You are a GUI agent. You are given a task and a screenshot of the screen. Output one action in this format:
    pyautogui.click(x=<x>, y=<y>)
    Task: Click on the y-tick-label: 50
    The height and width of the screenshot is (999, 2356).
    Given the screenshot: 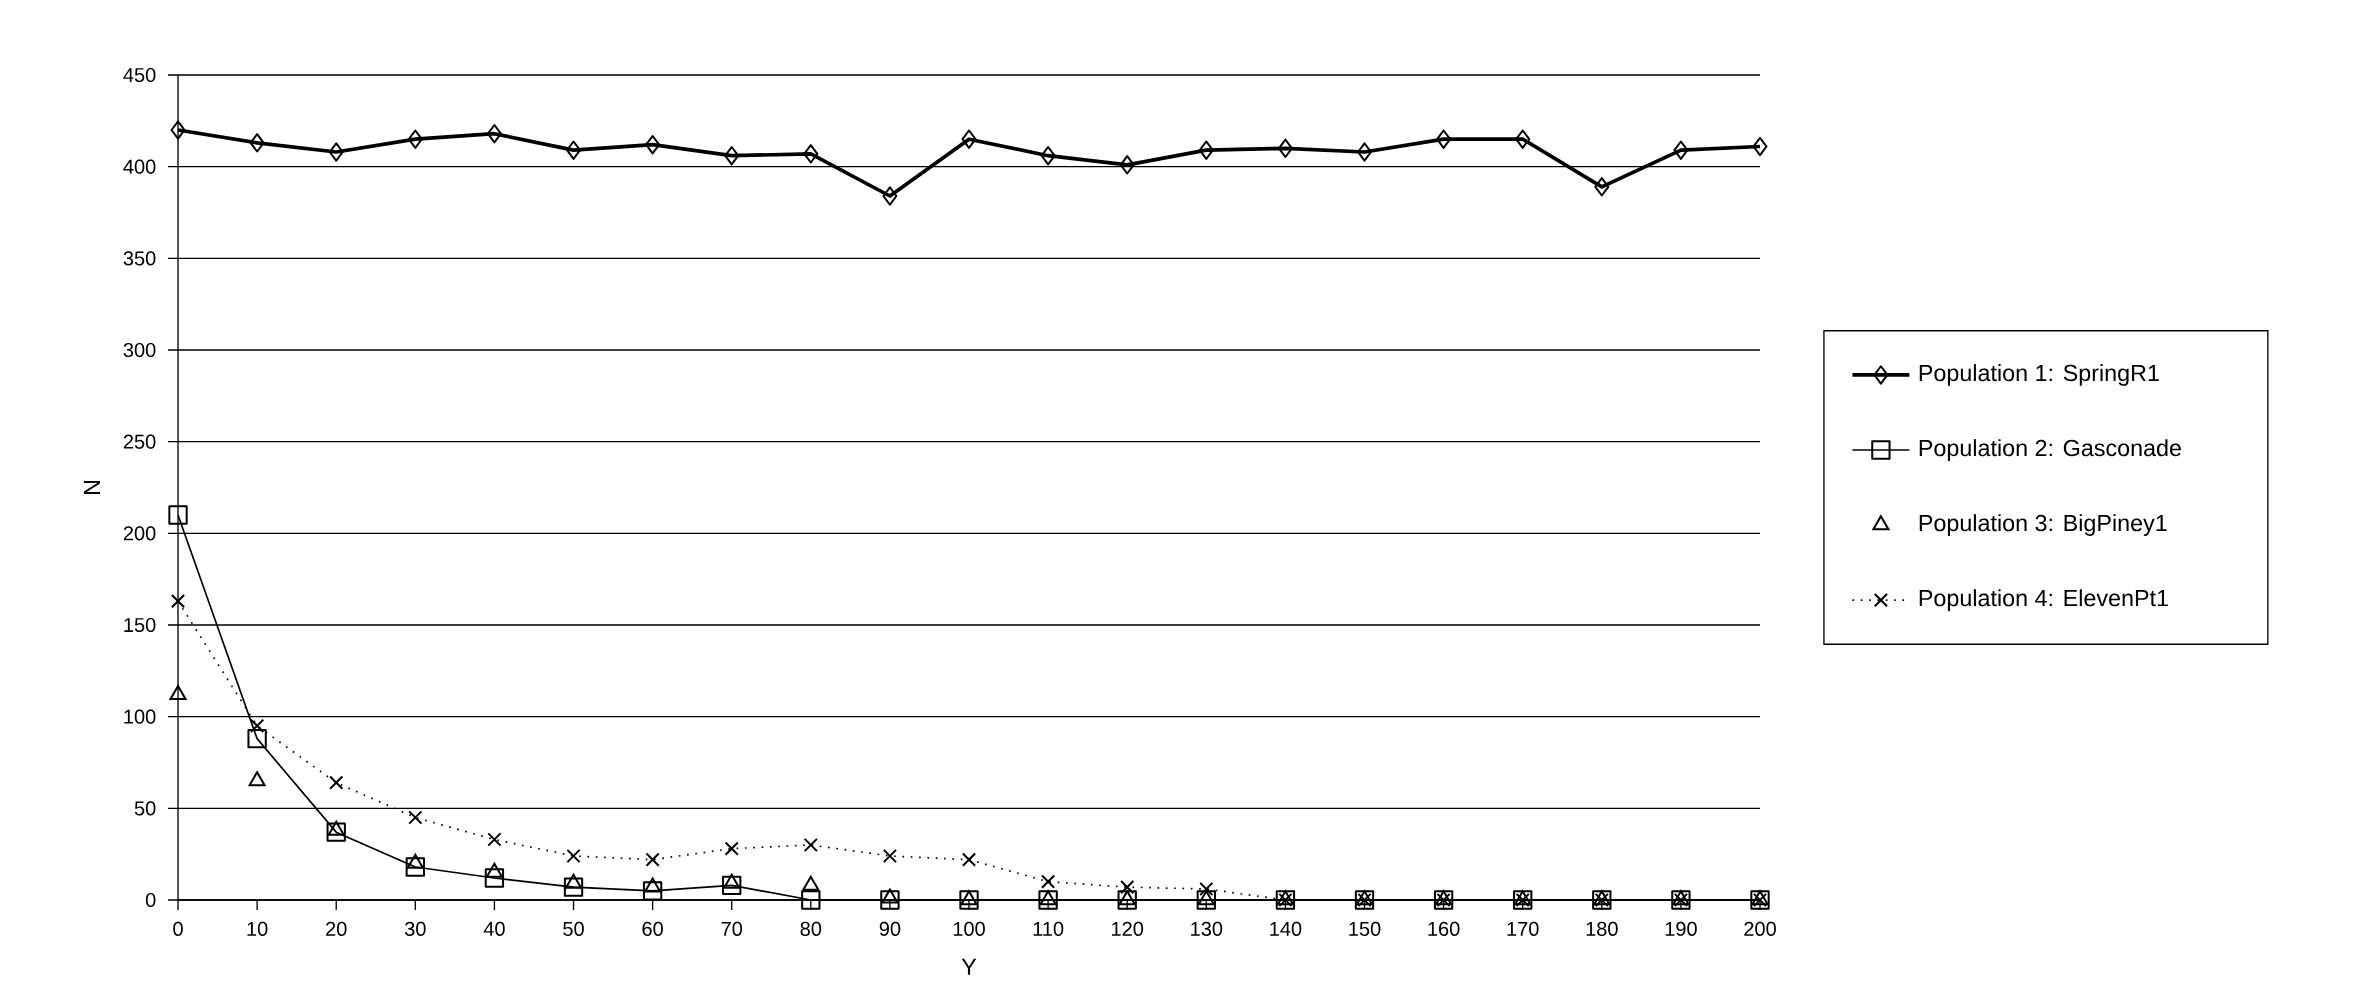 What is the action you would take?
    pyautogui.click(x=145, y=808)
    